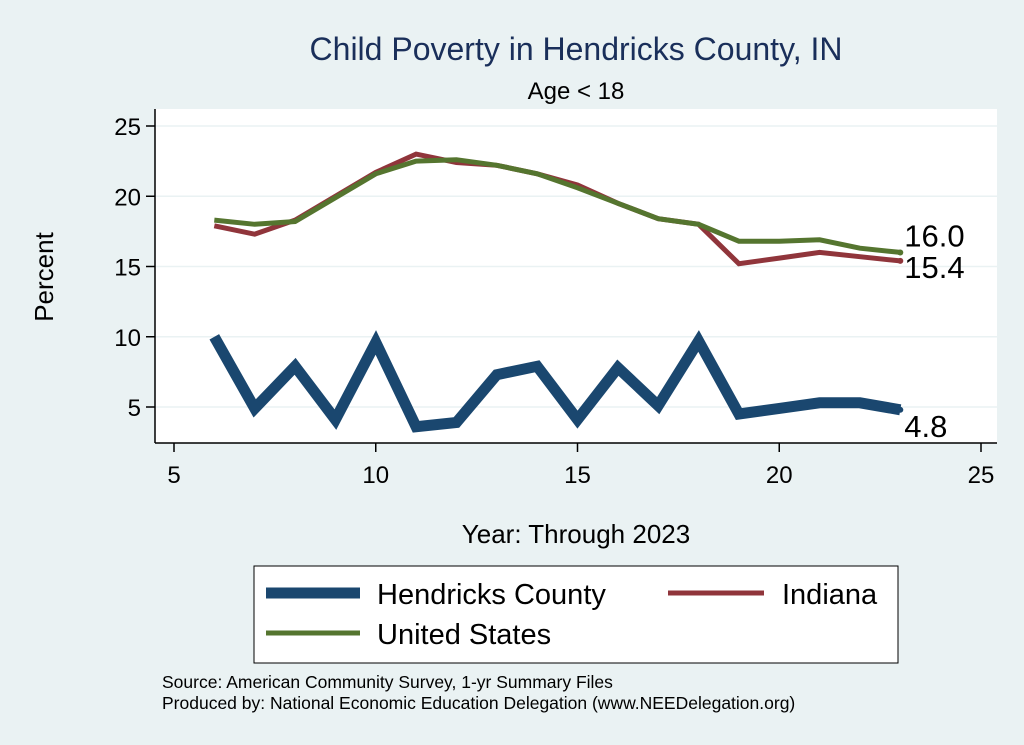  Describe the element at coordinates (934, 267) in the screenshot. I see `end-label-indiana: 15.4` at that location.